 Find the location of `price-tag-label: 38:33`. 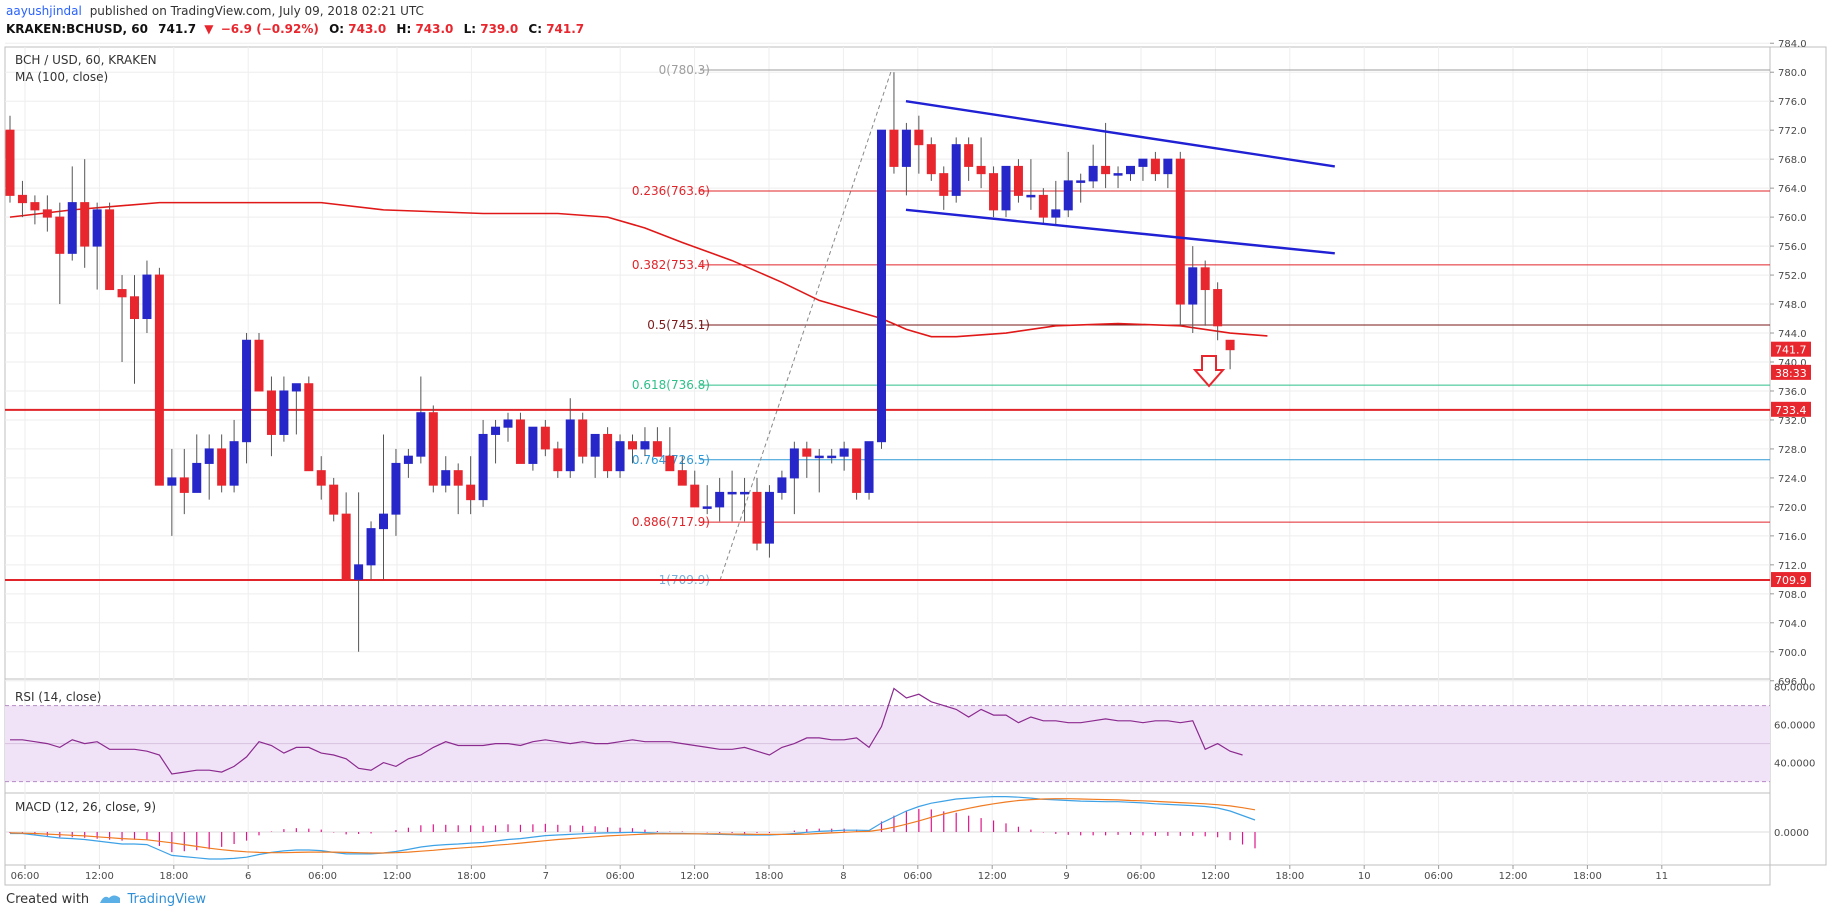

price-tag-label: 38:33 is located at coordinates (1791, 373).